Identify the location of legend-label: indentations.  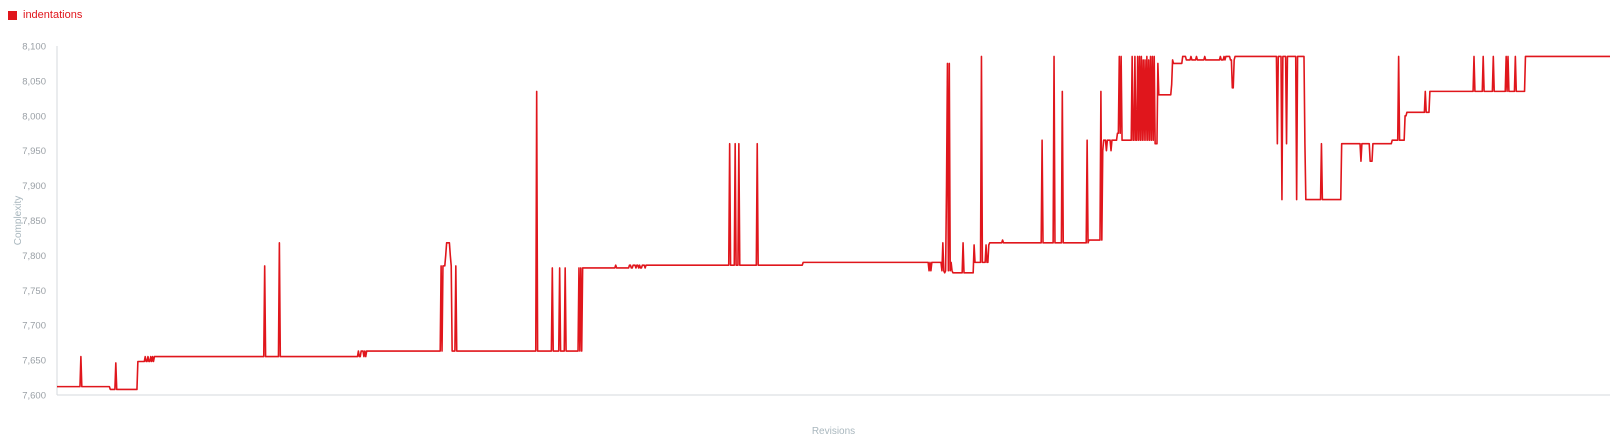
(53, 15).